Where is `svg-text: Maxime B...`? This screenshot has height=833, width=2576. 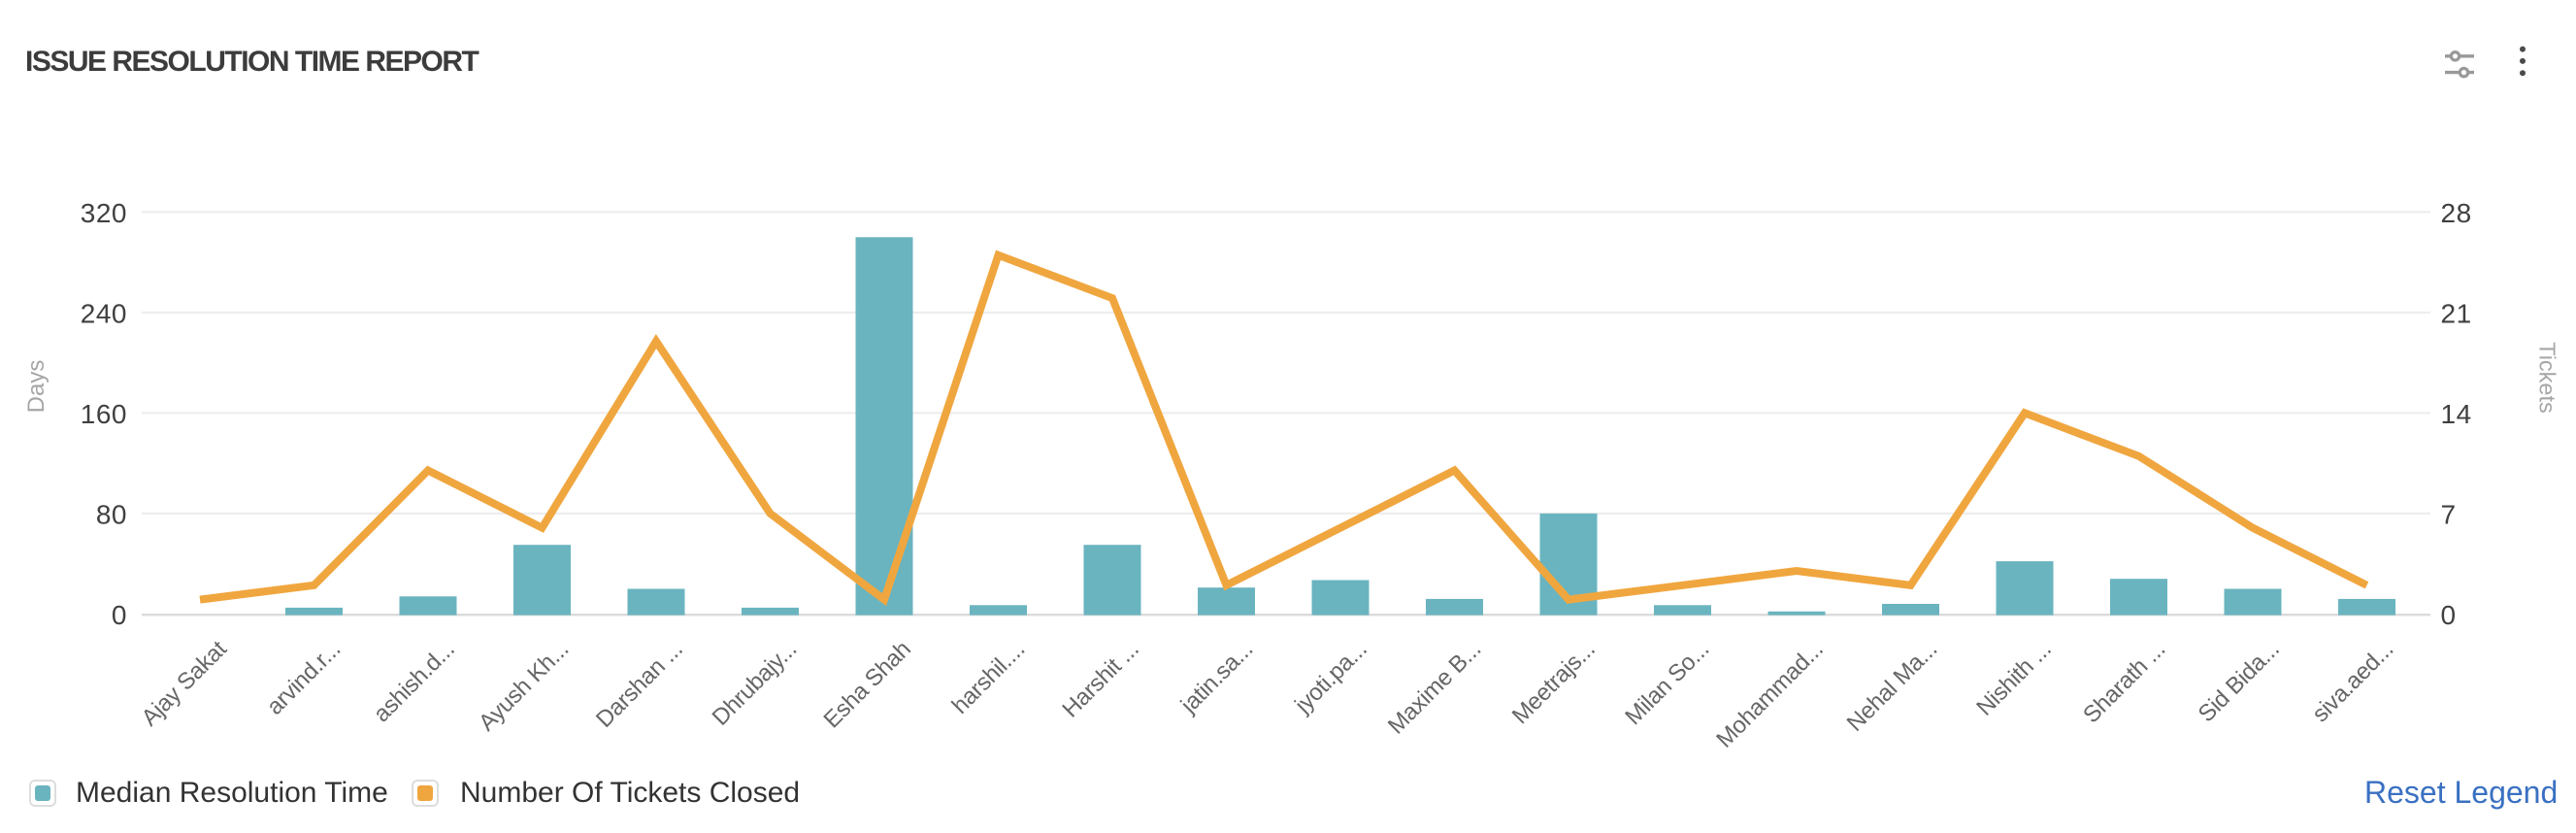 svg-text: Maxime B... is located at coordinates (1434, 688).